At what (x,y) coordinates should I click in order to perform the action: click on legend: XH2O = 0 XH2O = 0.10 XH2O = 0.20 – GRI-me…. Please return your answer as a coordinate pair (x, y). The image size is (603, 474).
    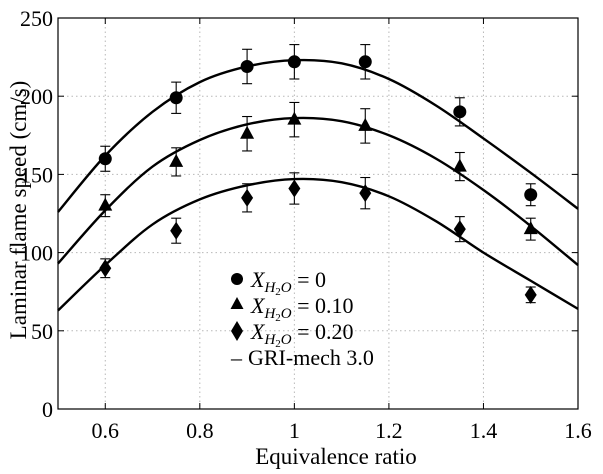
    Looking at the image, I should click on (302, 318).